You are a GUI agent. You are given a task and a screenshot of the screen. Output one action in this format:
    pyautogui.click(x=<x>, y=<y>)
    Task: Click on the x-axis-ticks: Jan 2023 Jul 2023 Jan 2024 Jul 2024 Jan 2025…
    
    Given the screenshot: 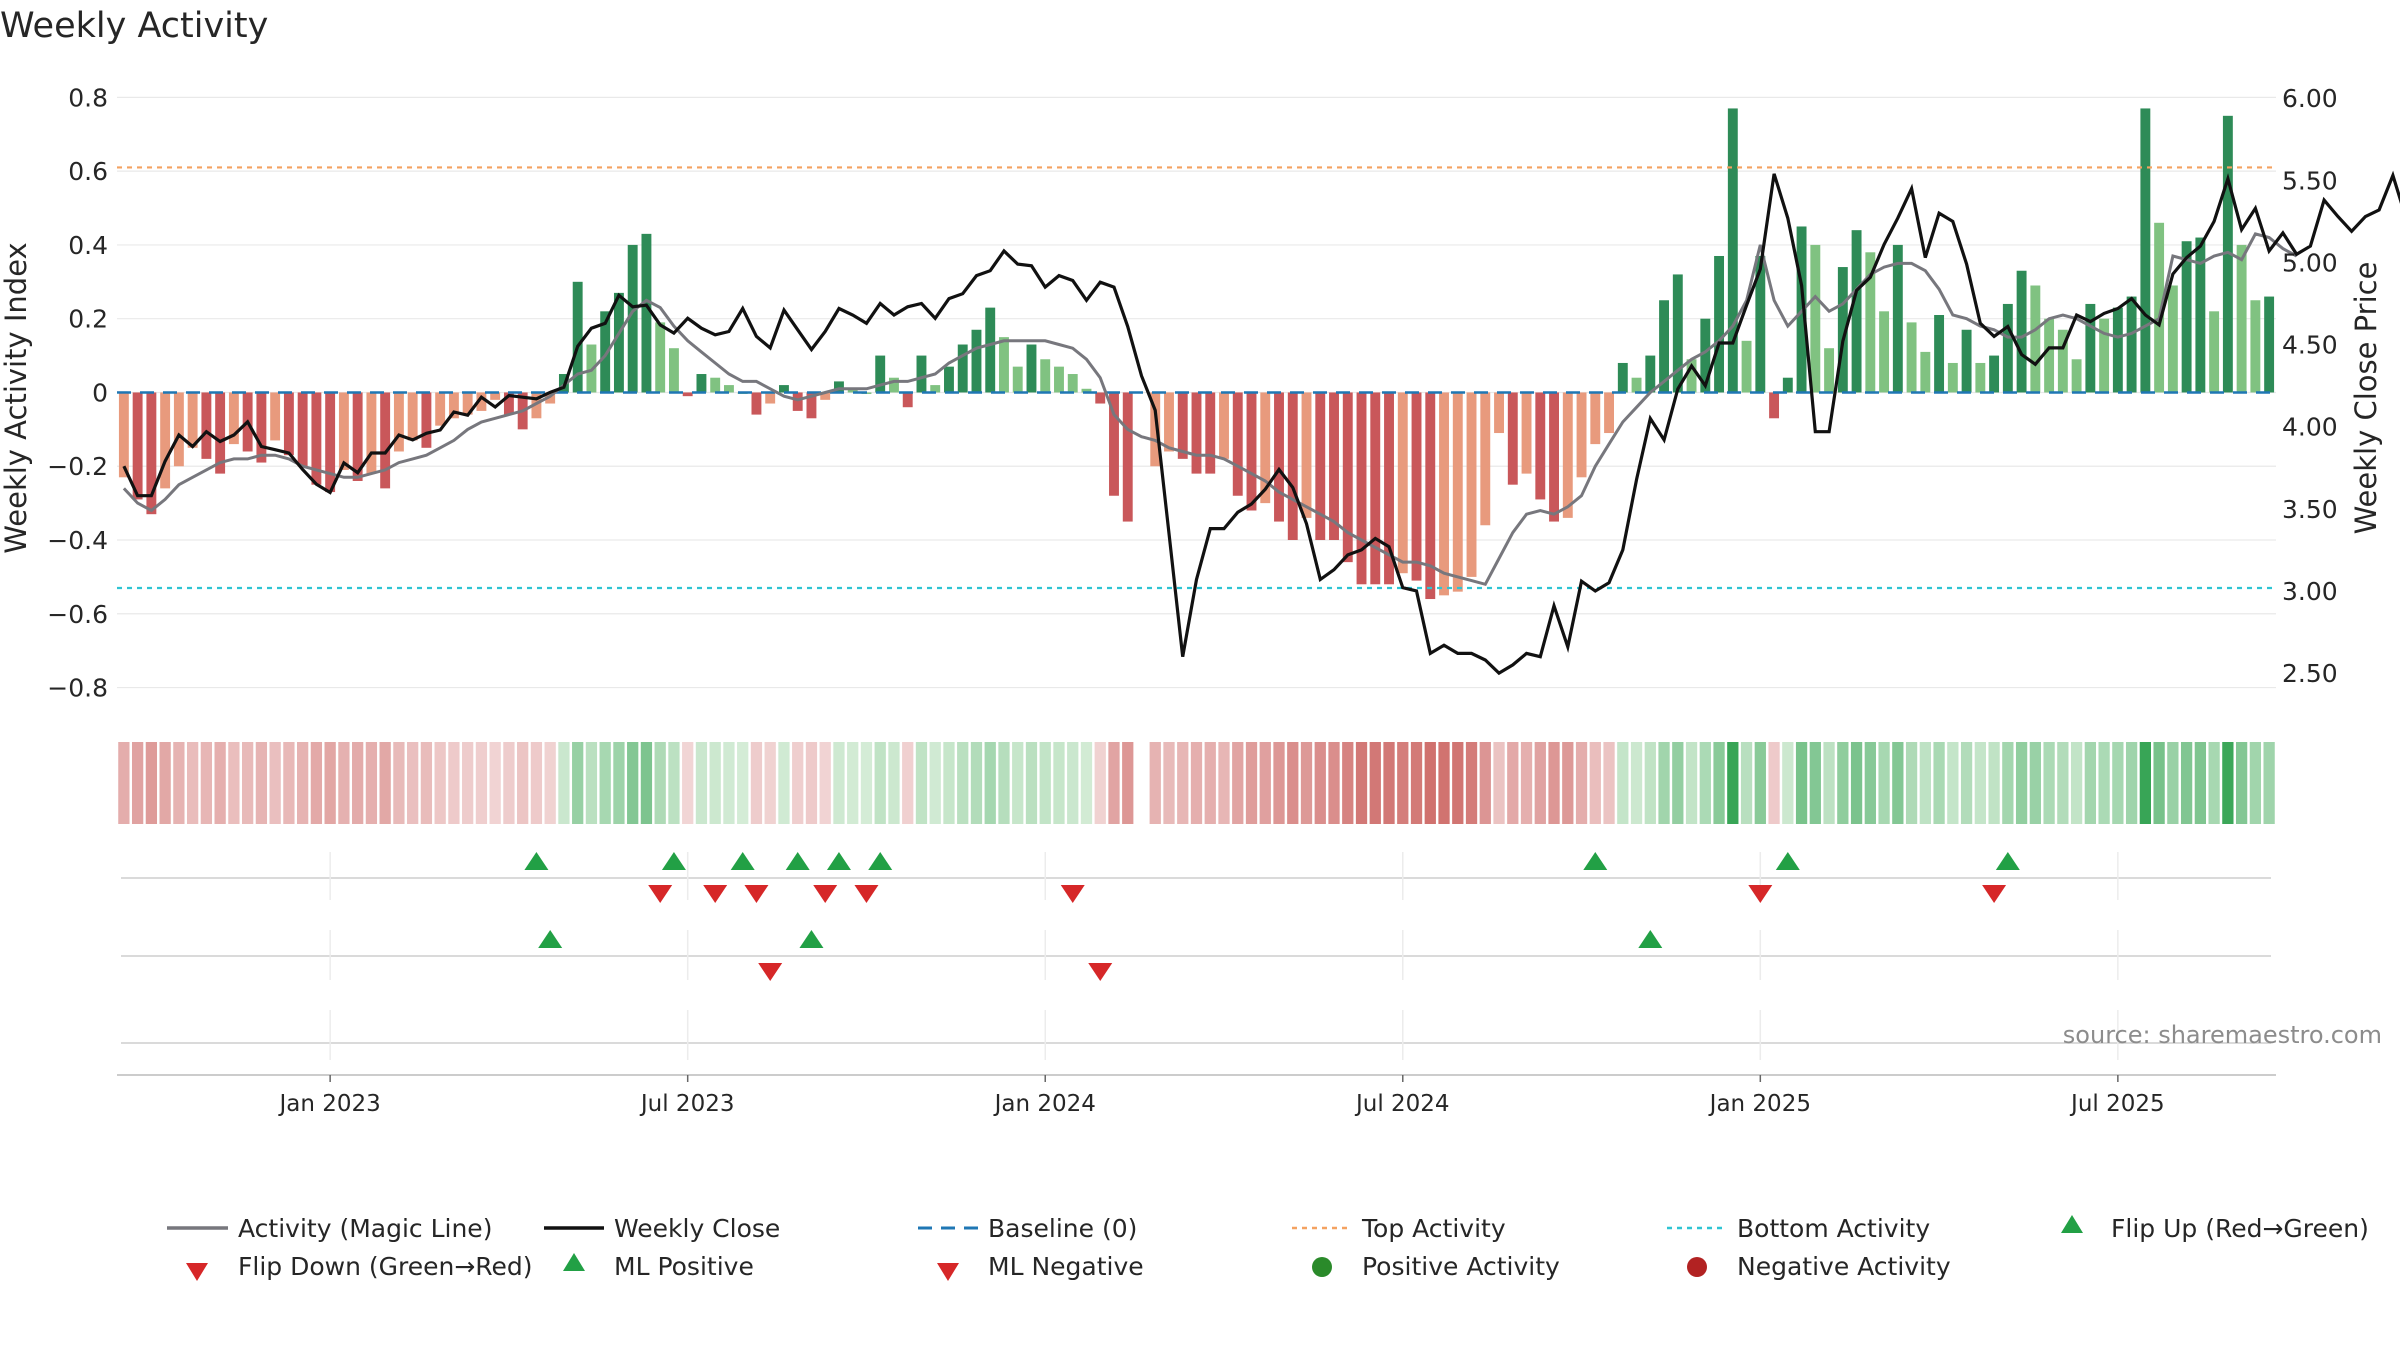 What is the action you would take?
    pyautogui.click(x=1221, y=1096)
    